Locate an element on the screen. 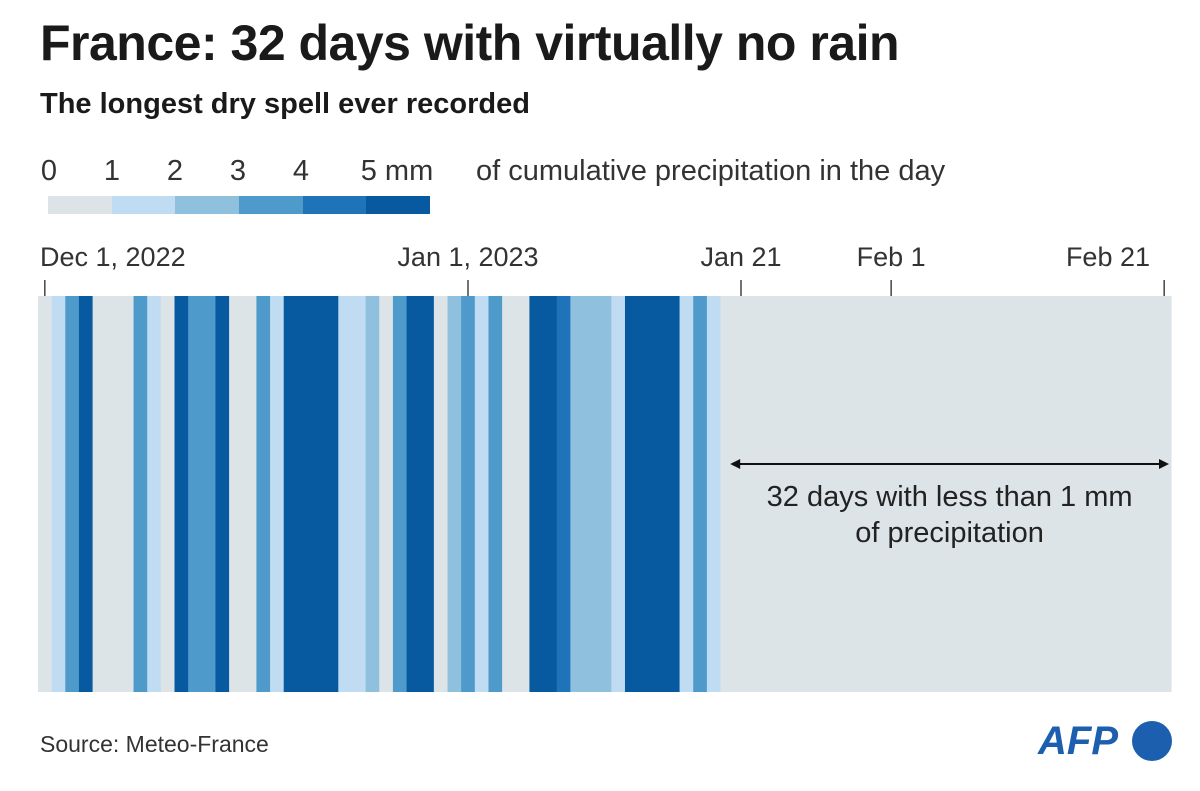 Image resolution: width=1200 pixels, height=791 pixels. dry-spell-annotation-line-1: 32 days with less than 1 mm is located at coordinates (950, 497).